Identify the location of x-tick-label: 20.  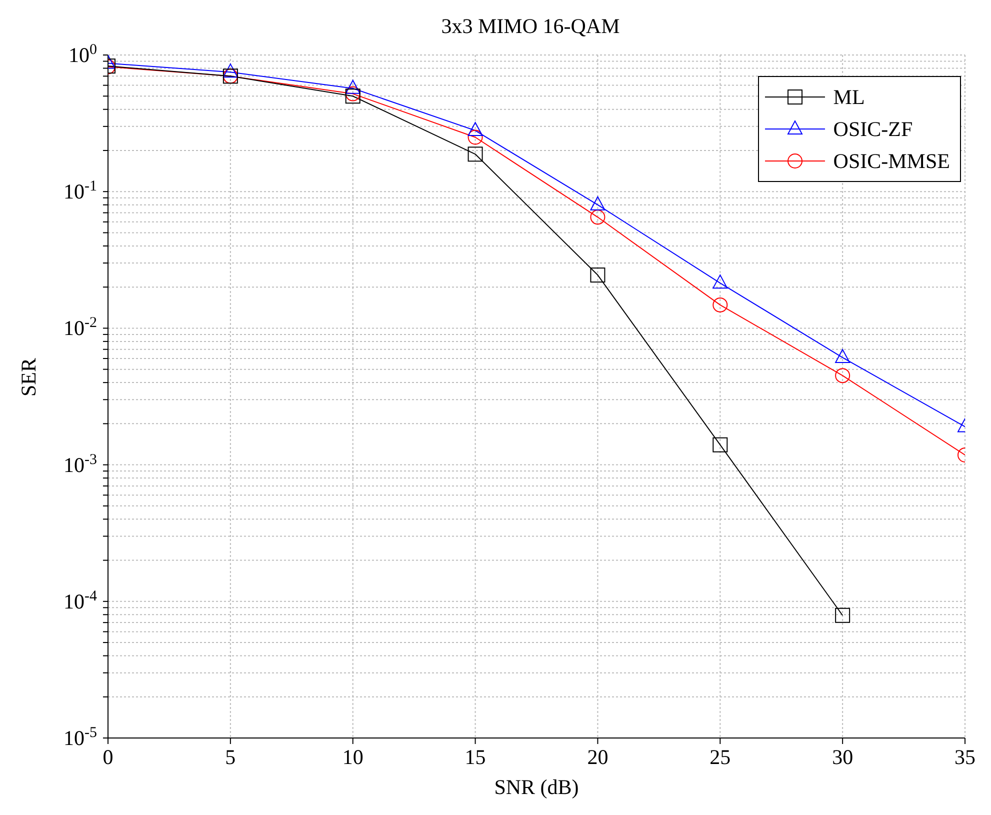
(597, 757).